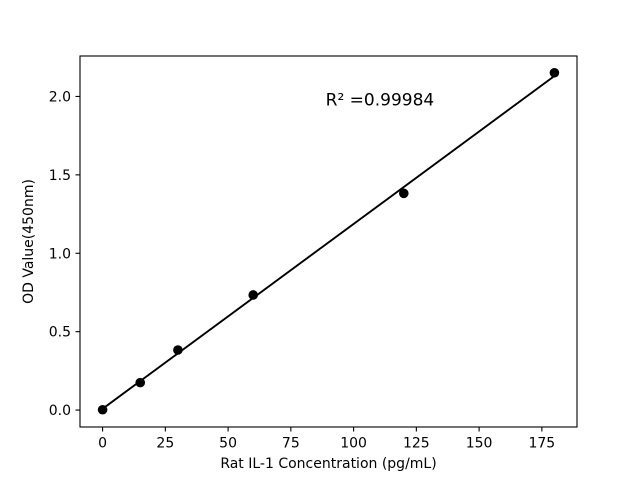 This screenshot has height=480, width=640. I want to click on x-tick-label: 175, so click(541, 444).